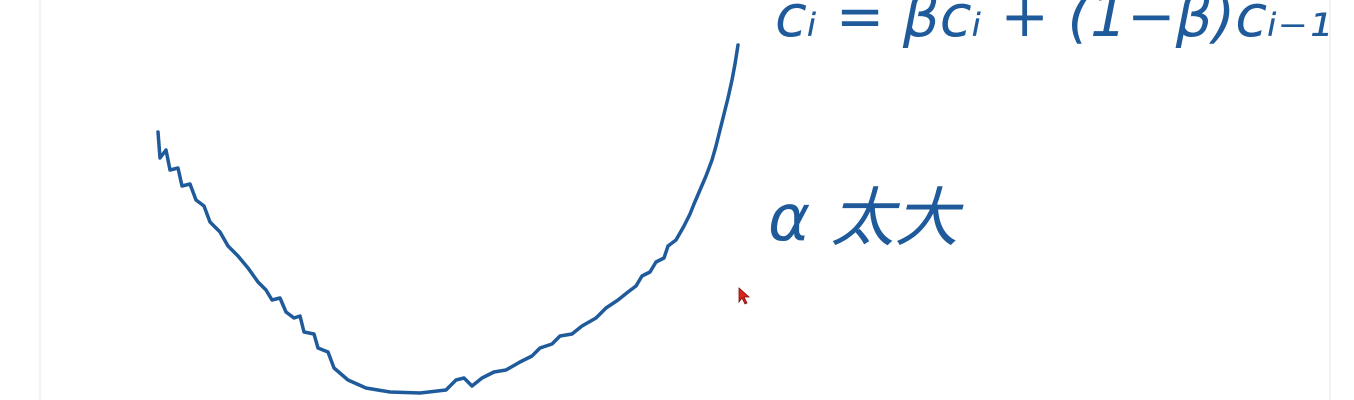  Describe the element at coordinates (1053, 25) in the screenshot. I see `formula: cᵢ = βcᵢ + (1−β)cᵢ₋₁` at that location.